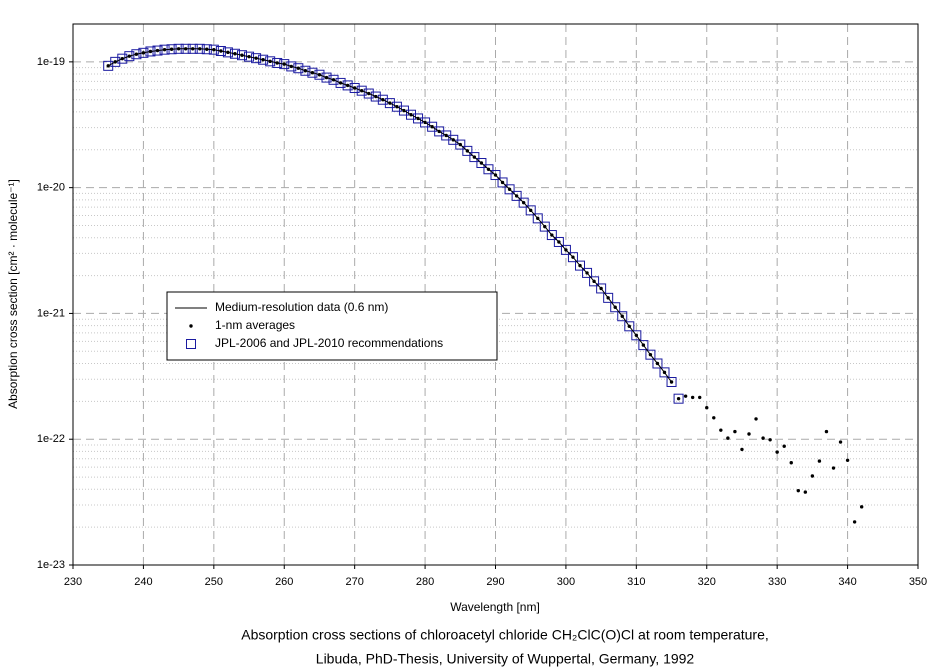 The width and height of the screenshot is (944, 671). Describe the element at coordinates (847, 582) in the screenshot. I see `x-tick-label: 340` at that location.